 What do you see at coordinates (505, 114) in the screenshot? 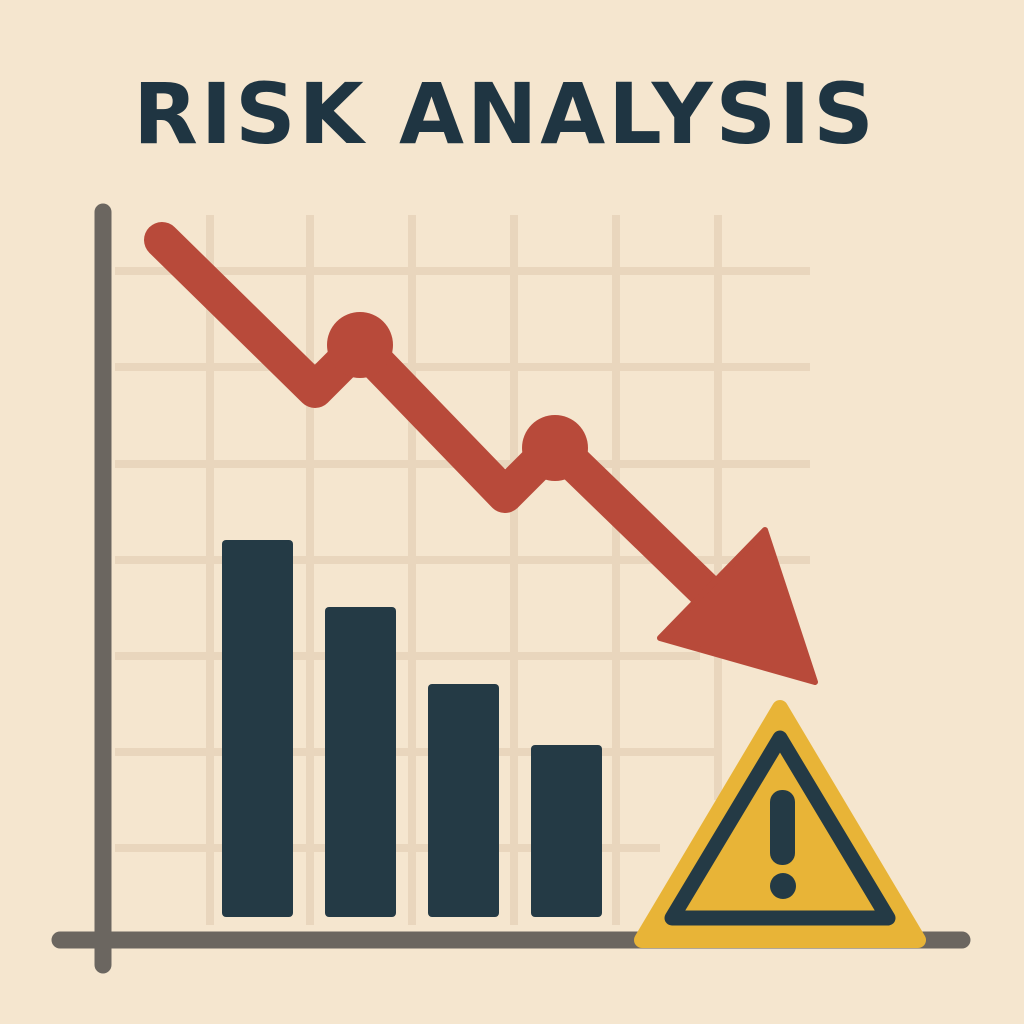
I see `title: RISK ANALYSIS` at bounding box center [505, 114].